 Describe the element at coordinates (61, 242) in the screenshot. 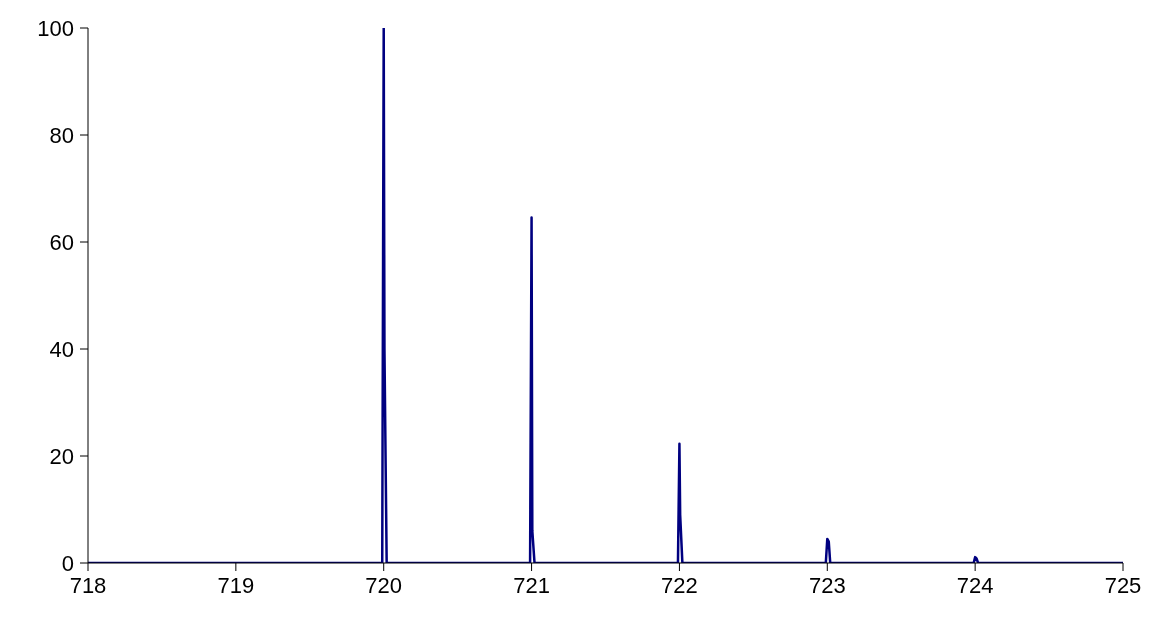

I see `y-tick-label: 60` at that location.